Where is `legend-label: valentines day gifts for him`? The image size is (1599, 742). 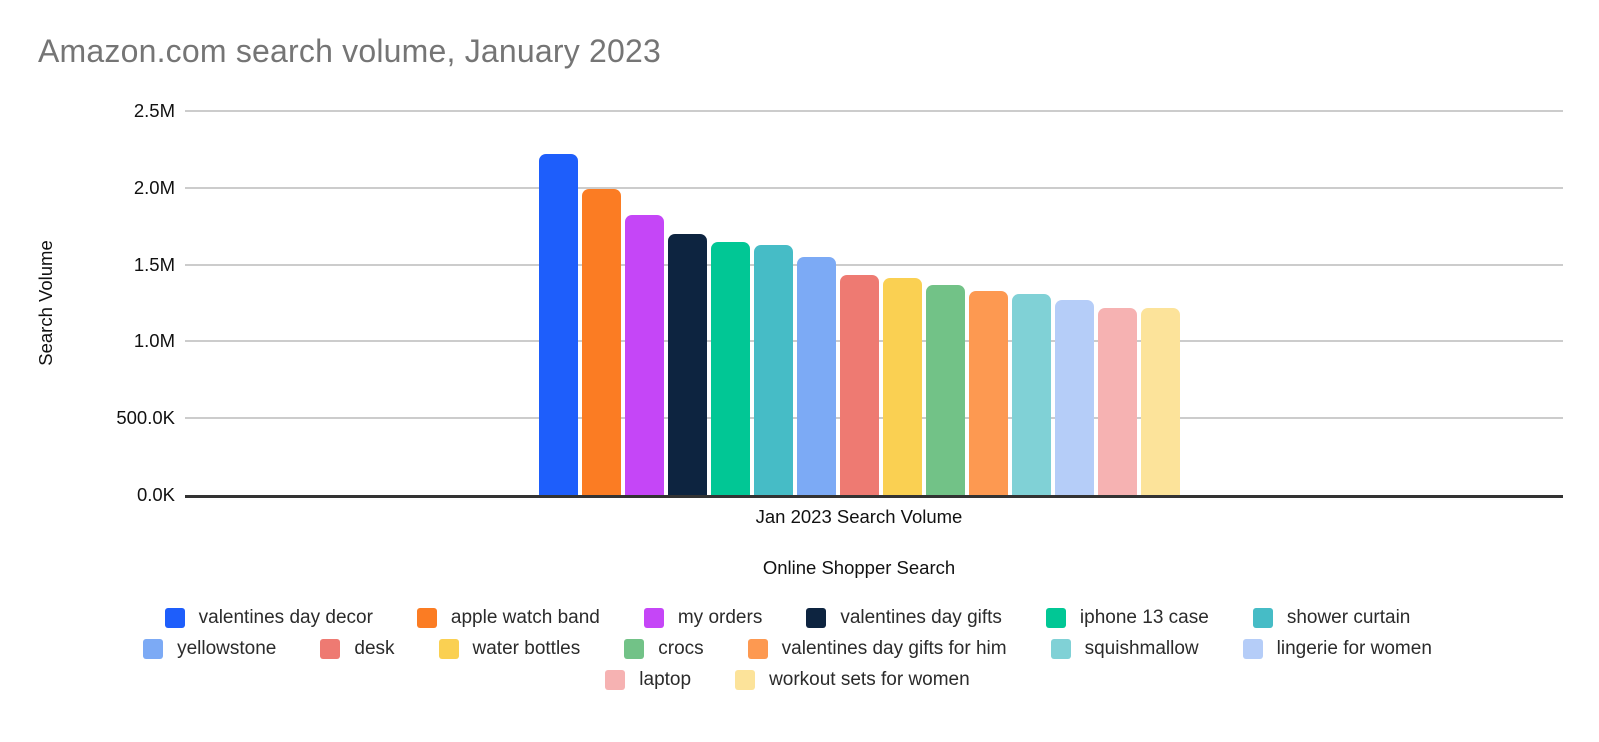 legend-label: valentines day gifts for him is located at coordinates (894, 648).